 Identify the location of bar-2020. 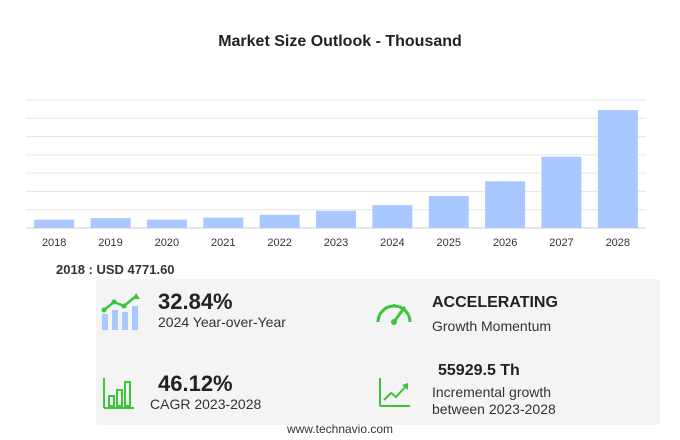
(166, 223).